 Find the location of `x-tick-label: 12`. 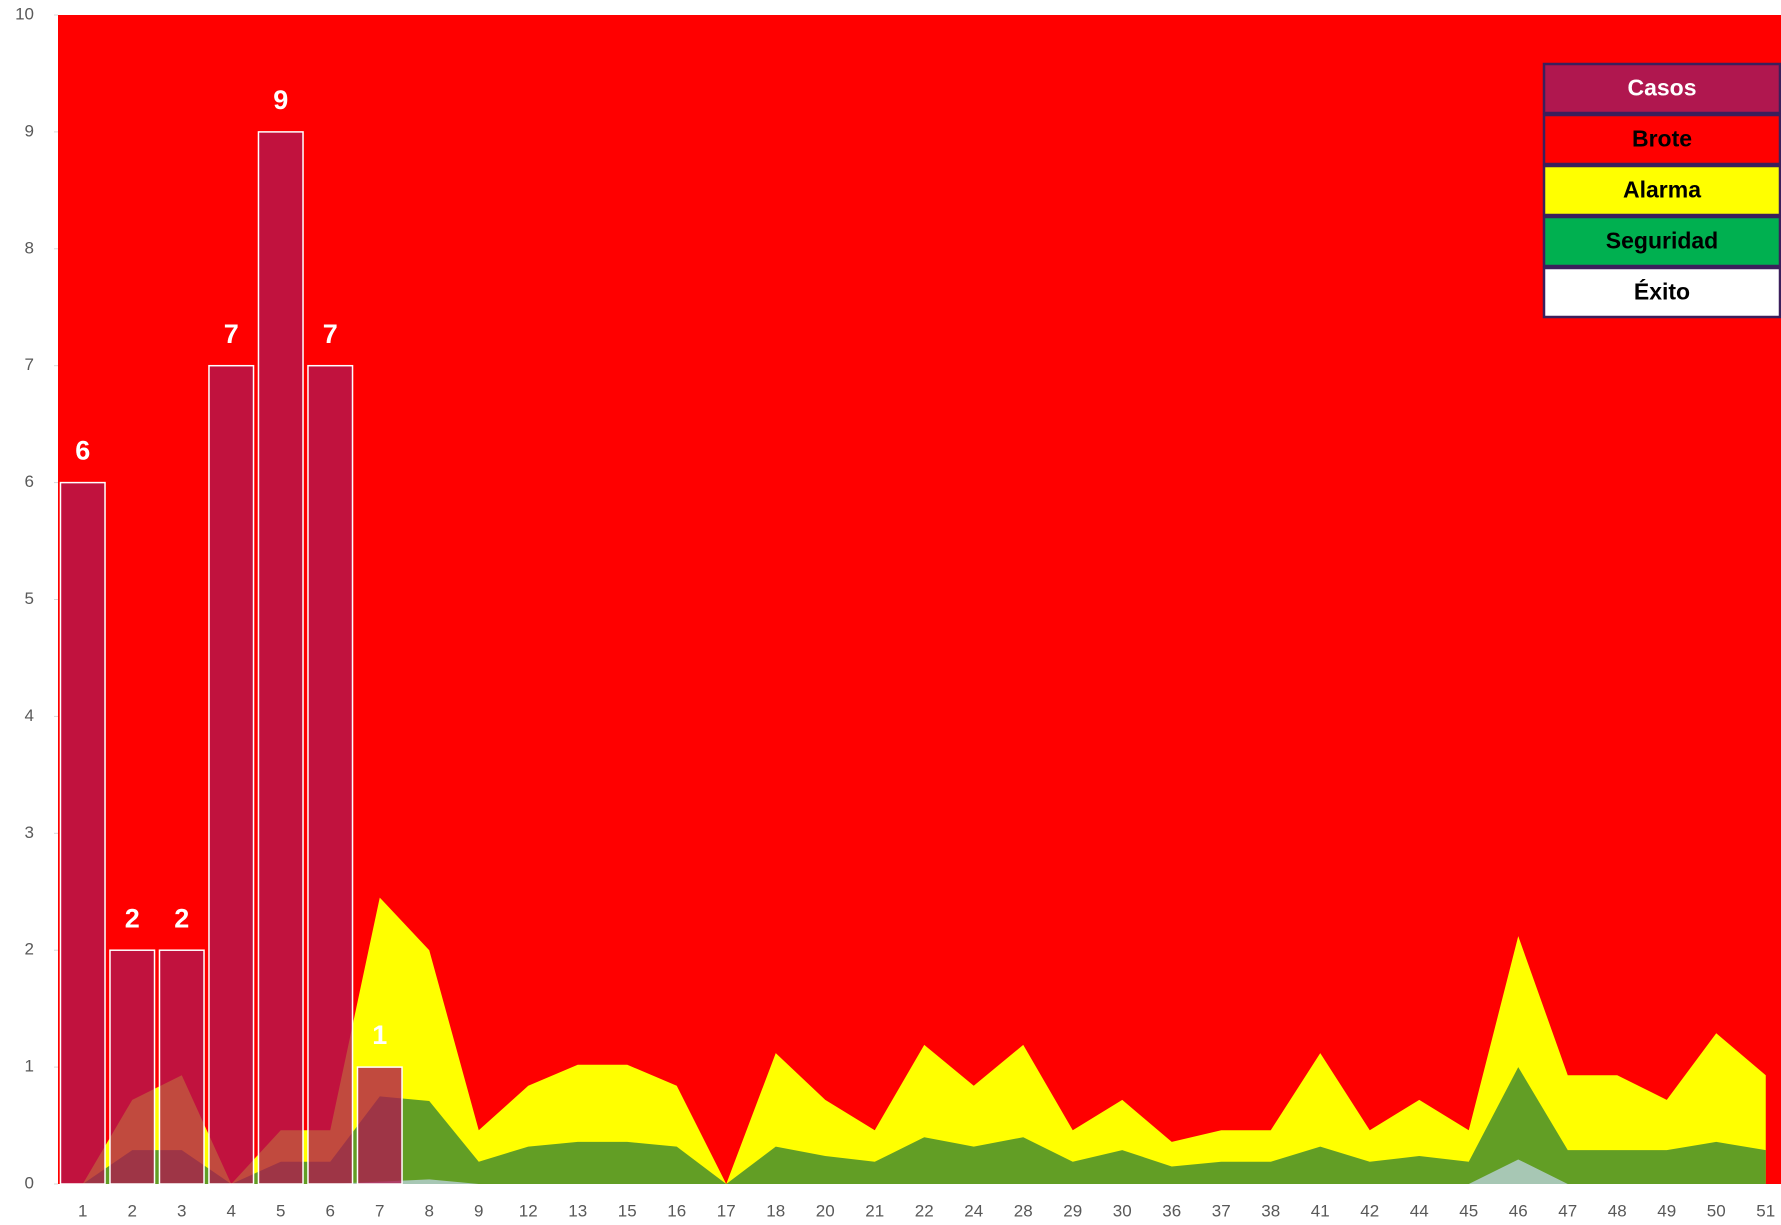

x-tick-label: 12 is located at coordinates (528, 1210).